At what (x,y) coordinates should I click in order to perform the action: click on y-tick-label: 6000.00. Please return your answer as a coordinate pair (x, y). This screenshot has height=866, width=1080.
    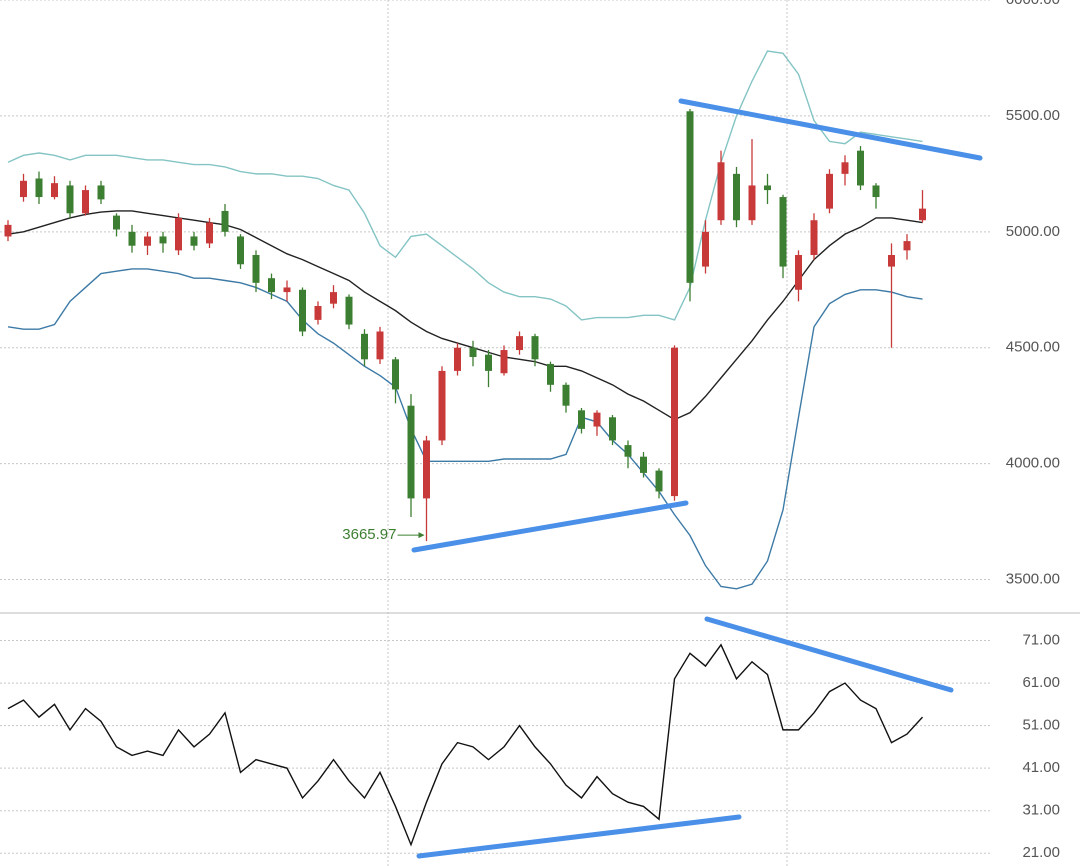
    Looking at the image, I should click on (1033, 4).